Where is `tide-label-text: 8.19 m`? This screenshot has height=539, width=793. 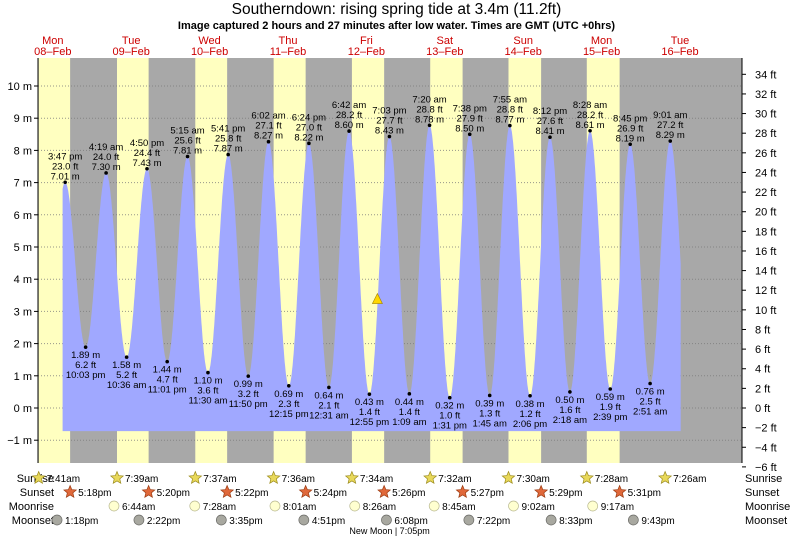 tide-label-text: 8.19 m is located at coordinates (630, 138).